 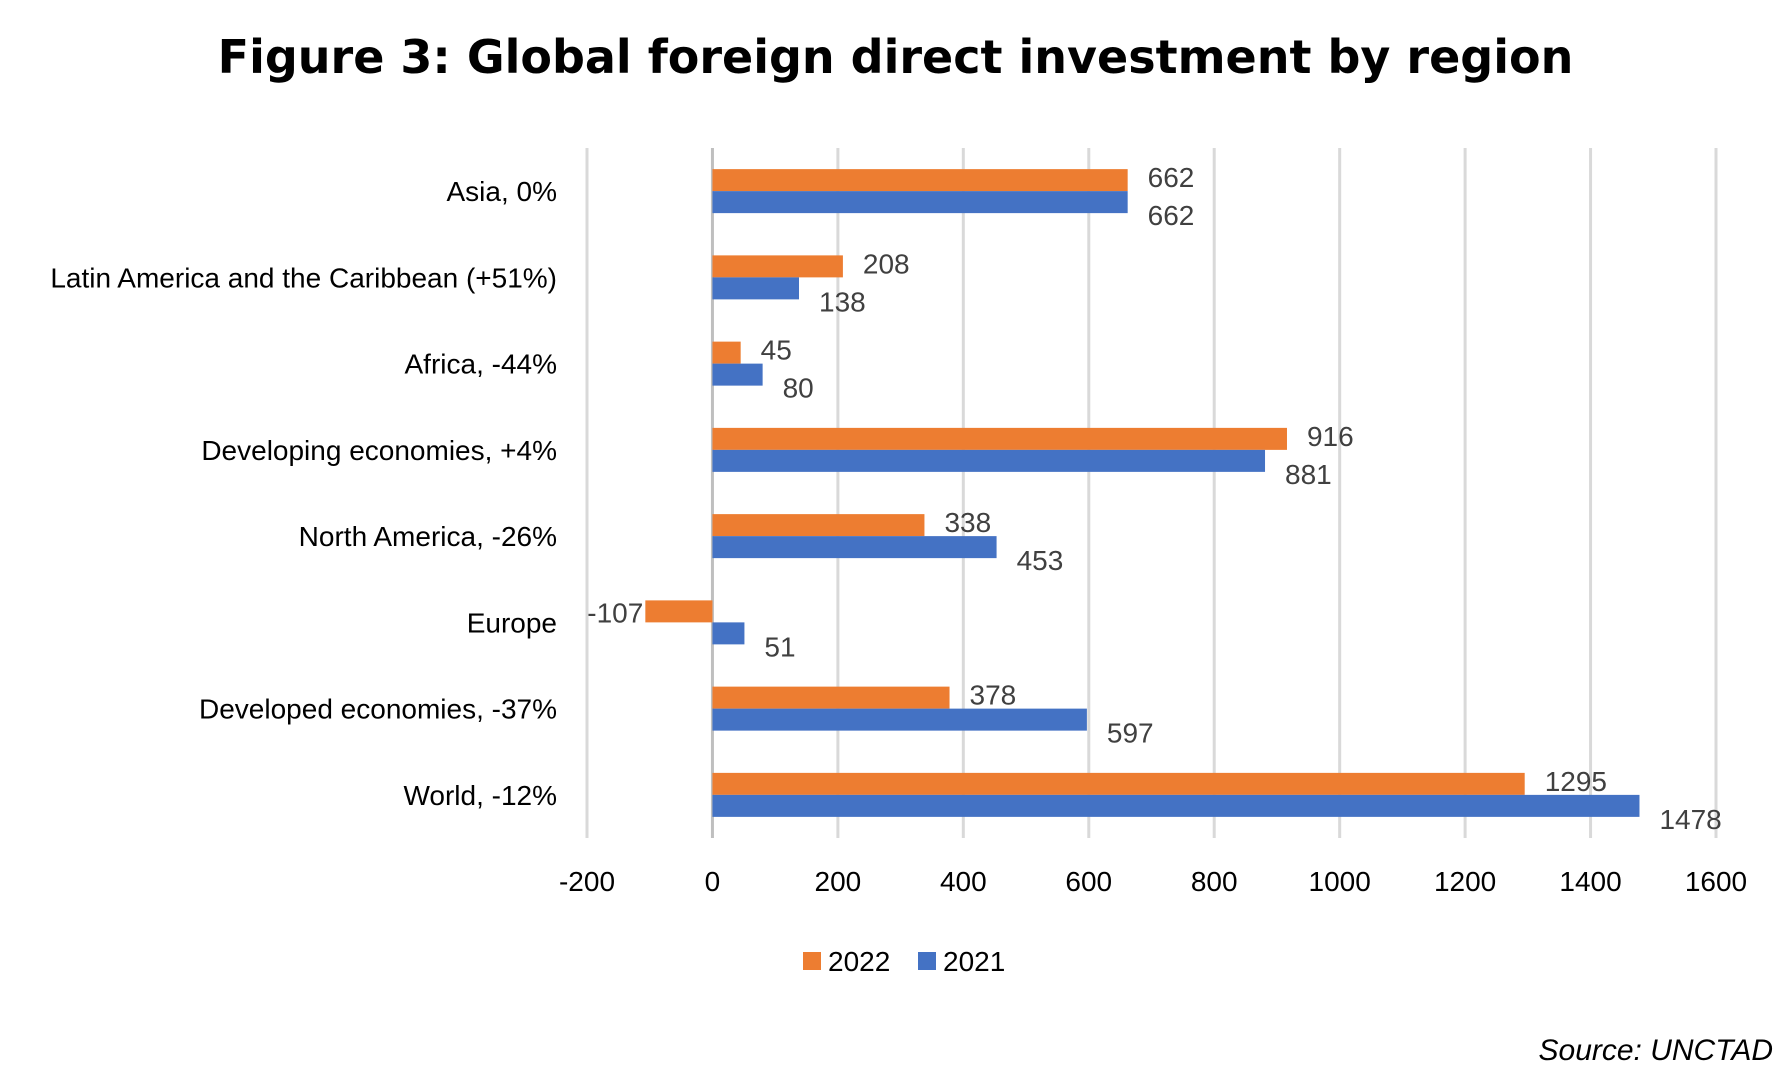 What do you see at coordinates (615, 612) in the screenshot?
I see `data-label-2022-europe: -107` at bounding box center [615, 612].